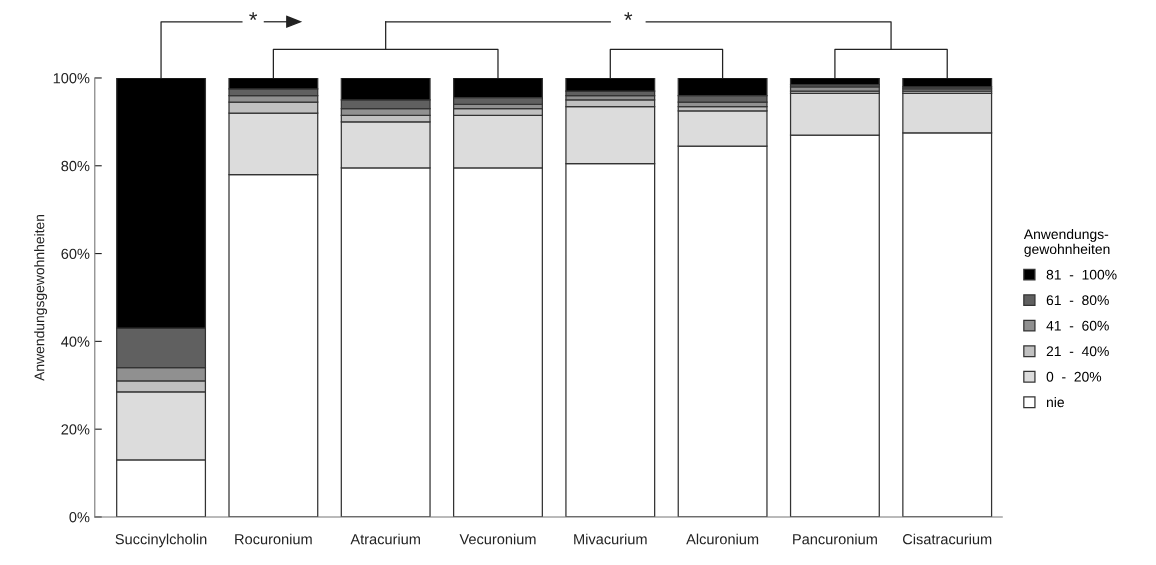  I want to click on y-axis-title: Anwendungsgewohnheiten, so click(41, 297).